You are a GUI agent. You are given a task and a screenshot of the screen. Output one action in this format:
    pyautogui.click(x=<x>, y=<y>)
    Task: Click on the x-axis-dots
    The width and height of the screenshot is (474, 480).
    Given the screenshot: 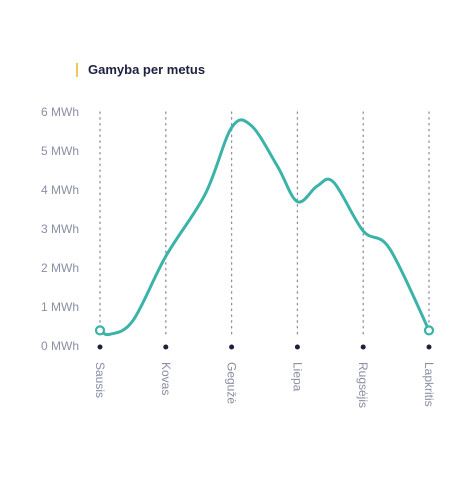 What is the action you would take?
    pyautogui.click(x=264, y=347)
    